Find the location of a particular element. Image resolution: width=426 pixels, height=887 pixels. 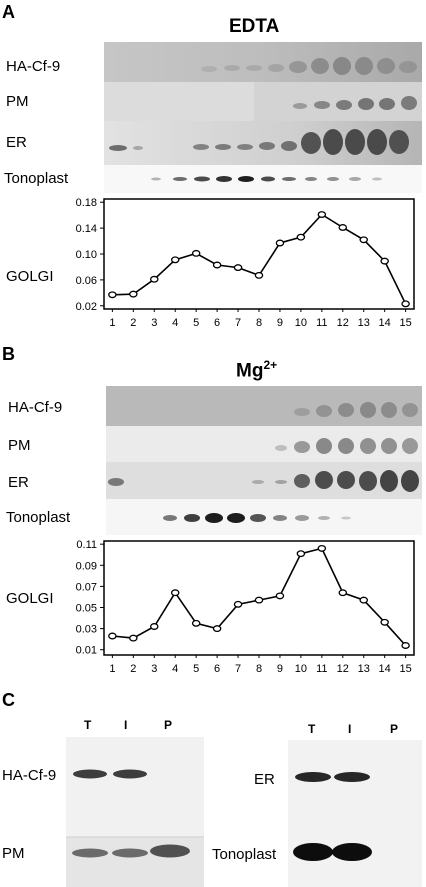

chart-b-xtick-label-13: 14 is located at coordinates (385, 669).